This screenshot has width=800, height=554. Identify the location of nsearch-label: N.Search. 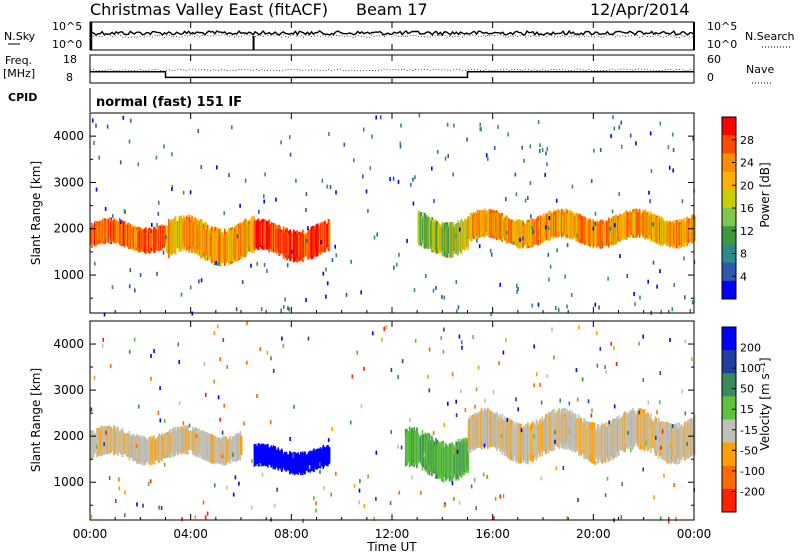
(770, 36).